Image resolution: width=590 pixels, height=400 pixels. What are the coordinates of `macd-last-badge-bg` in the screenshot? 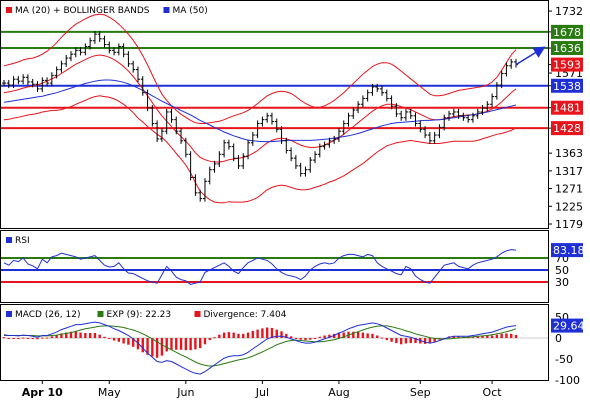 It's located at (567, 325).